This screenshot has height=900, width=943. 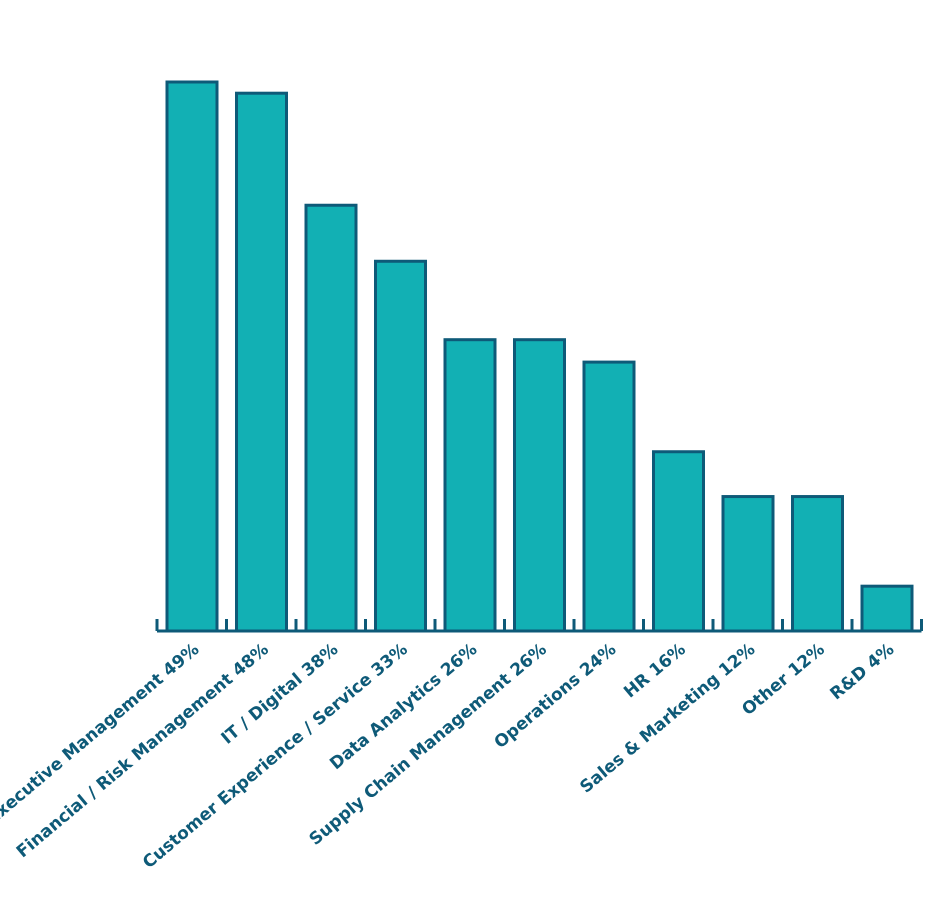 I want to click on x-tick-label-2: IT / Digital 38%, so click(x=280, y=694).